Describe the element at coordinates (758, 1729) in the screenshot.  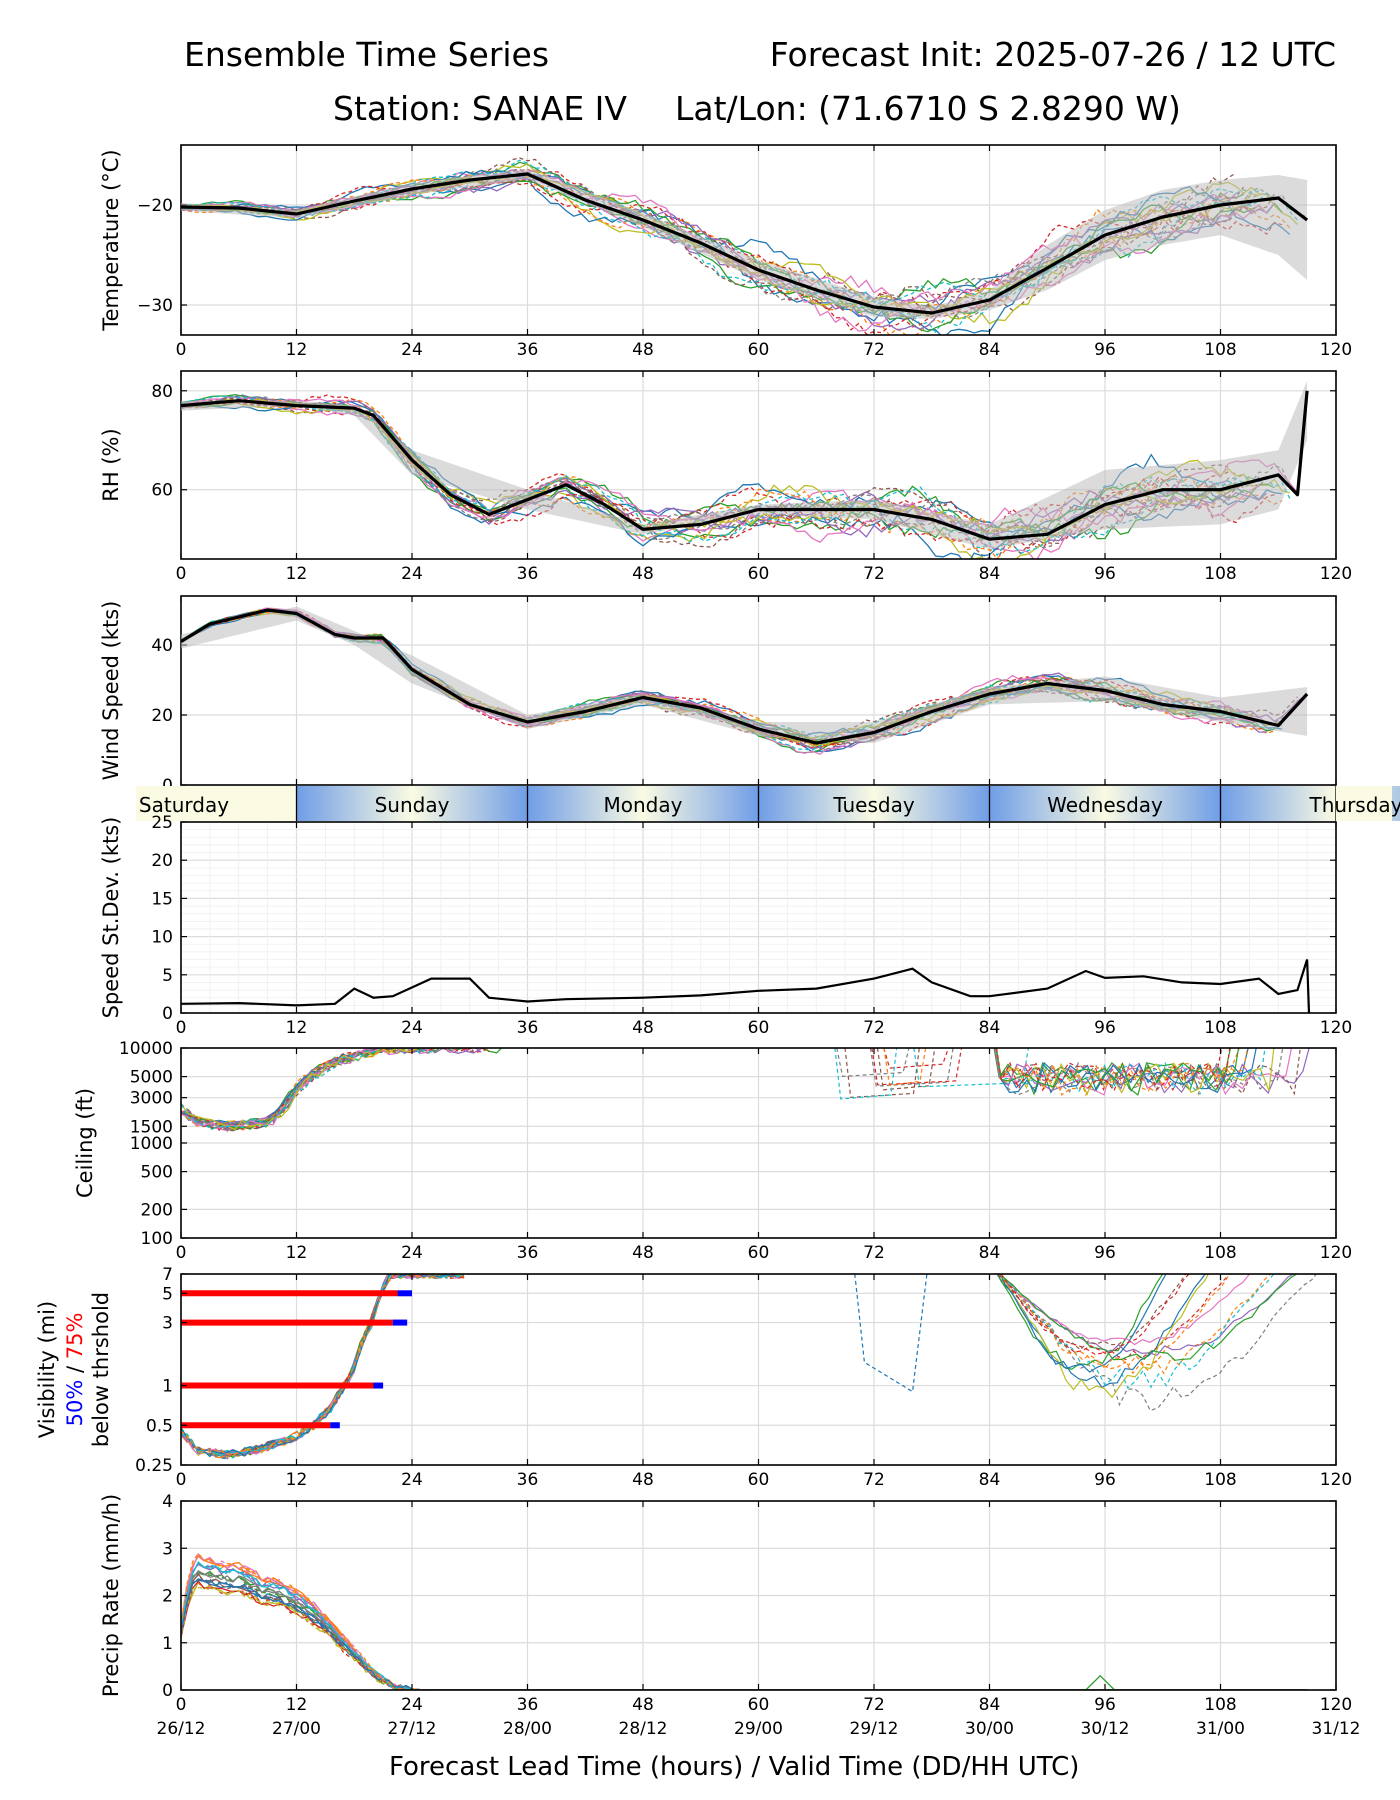
I see `valid-time-label: 29/00` at that location.